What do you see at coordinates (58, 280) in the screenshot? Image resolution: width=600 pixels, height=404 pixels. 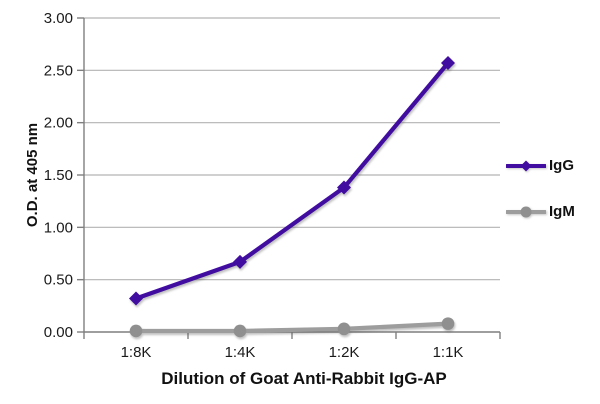 I see `y-tick-label: 0.50` at bounding box center [58, 280].